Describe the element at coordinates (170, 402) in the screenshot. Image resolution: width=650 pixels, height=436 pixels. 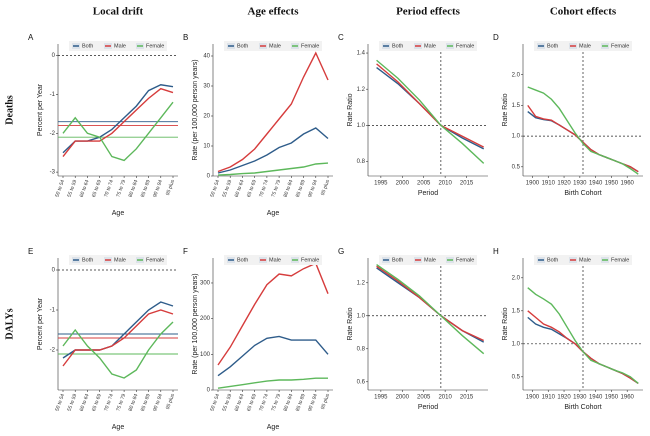
I see `x-tick-label: 95 plus` at that location.